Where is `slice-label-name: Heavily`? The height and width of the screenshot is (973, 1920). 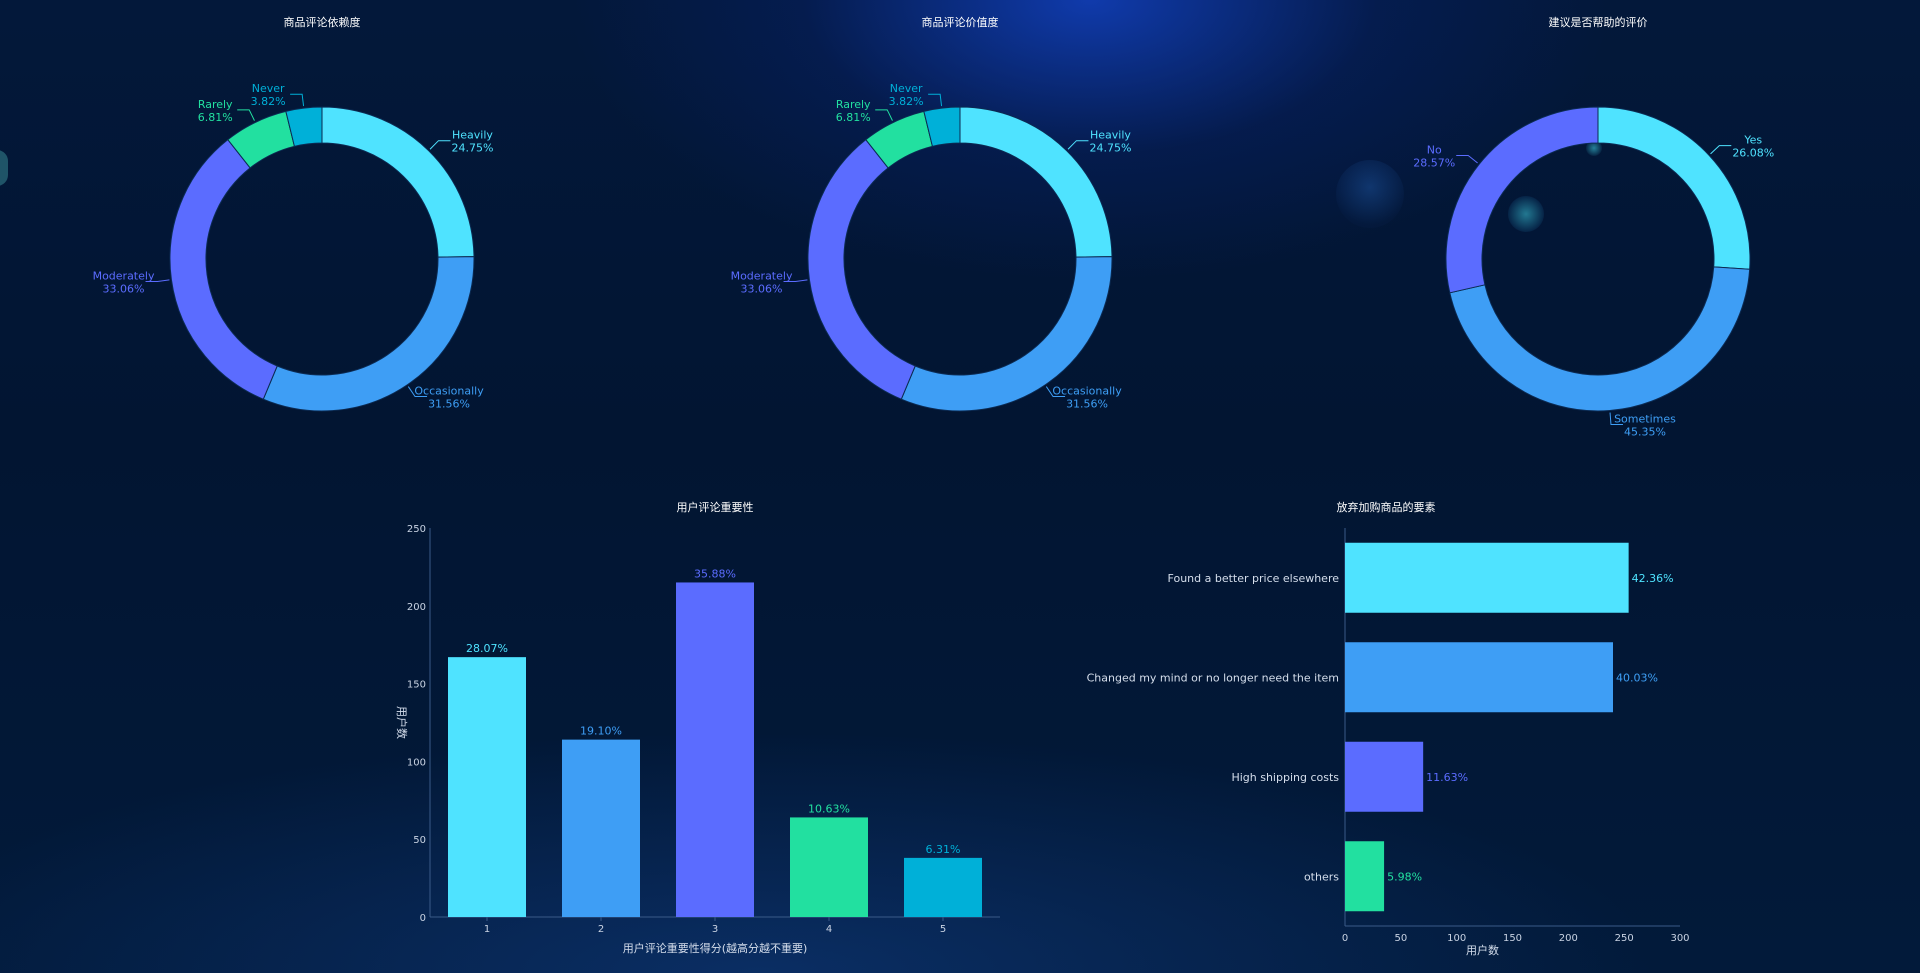
slice-label-name: Heavily is located at coordinates (472, 135).